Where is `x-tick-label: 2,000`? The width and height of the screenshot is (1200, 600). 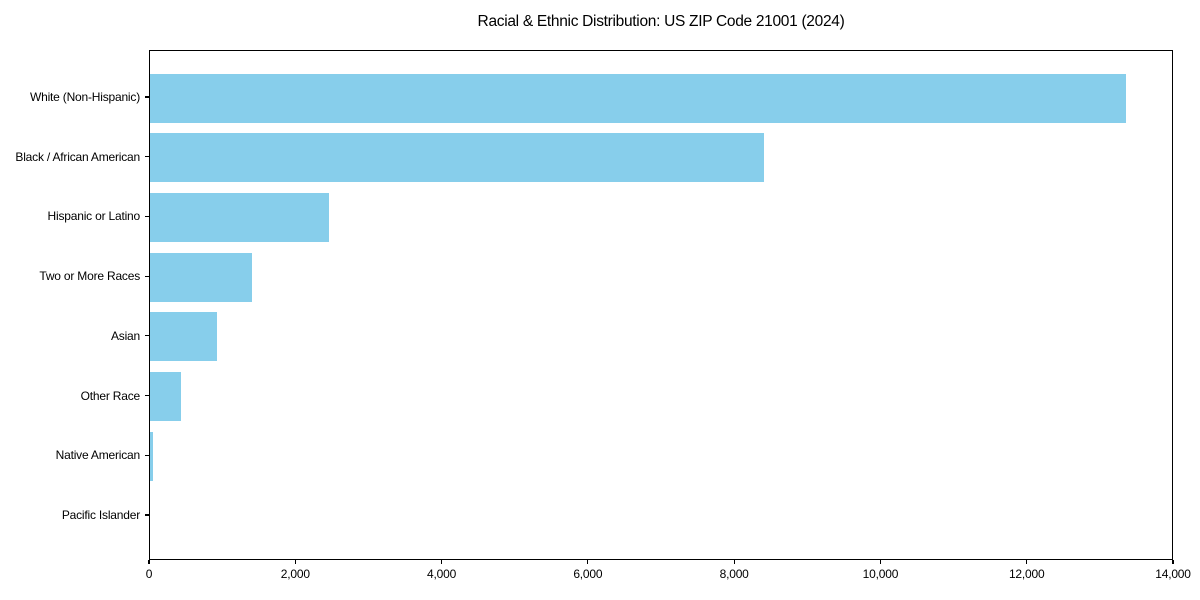
x-tick-label: 2,000 is located at coordinates (295, 574).